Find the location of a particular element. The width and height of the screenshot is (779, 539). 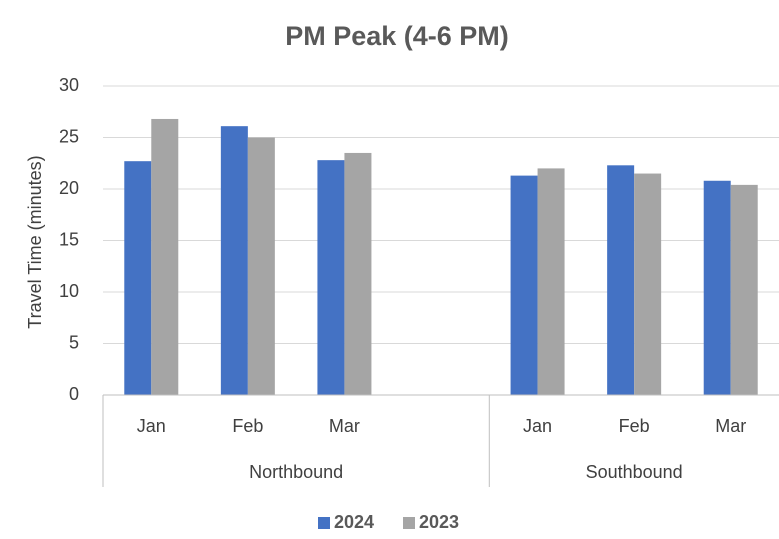

y-tick-label: 5 is located at coordinates (74, 342).